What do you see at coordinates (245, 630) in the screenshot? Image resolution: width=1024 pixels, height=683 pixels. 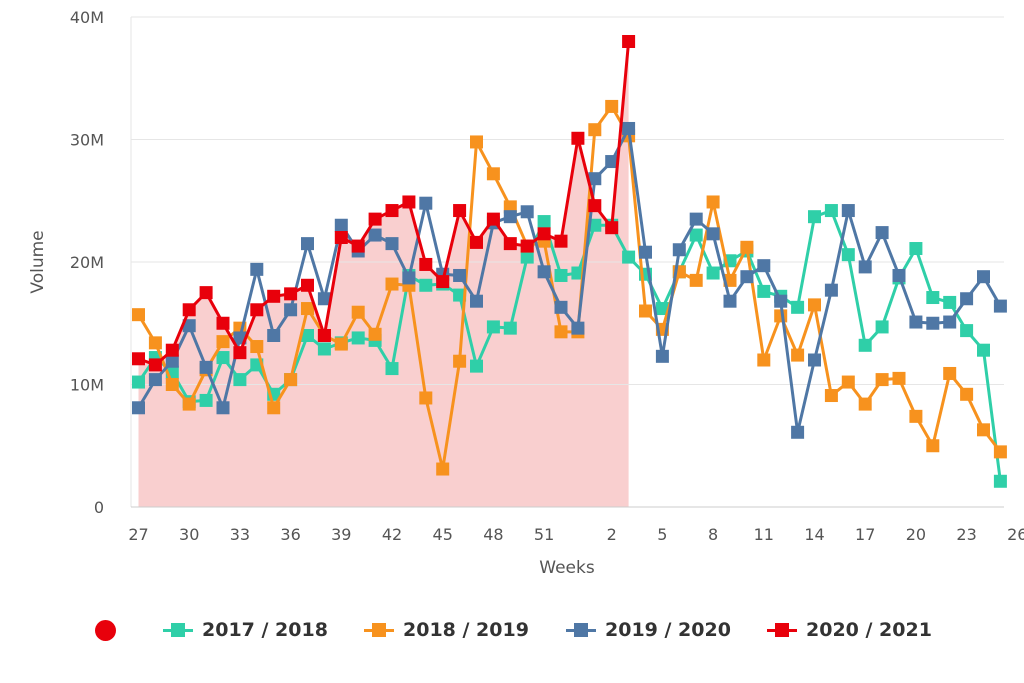 I see `legend-item: 2017 / 2018` at bounding box center [245, 630].